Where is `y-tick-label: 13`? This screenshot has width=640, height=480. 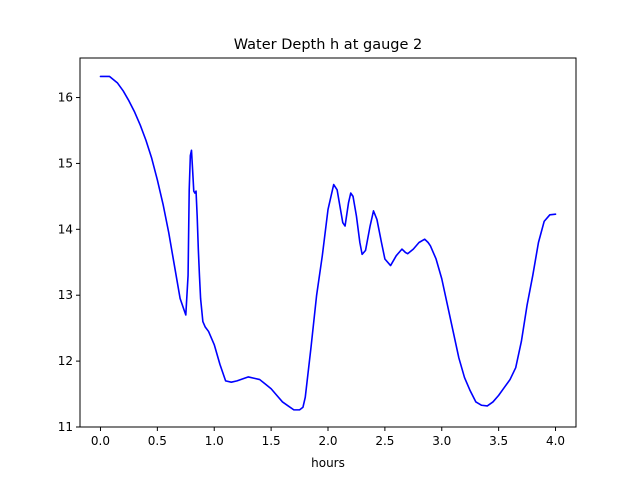
y-tick-label: 13 is located at coordinates (65, 295).